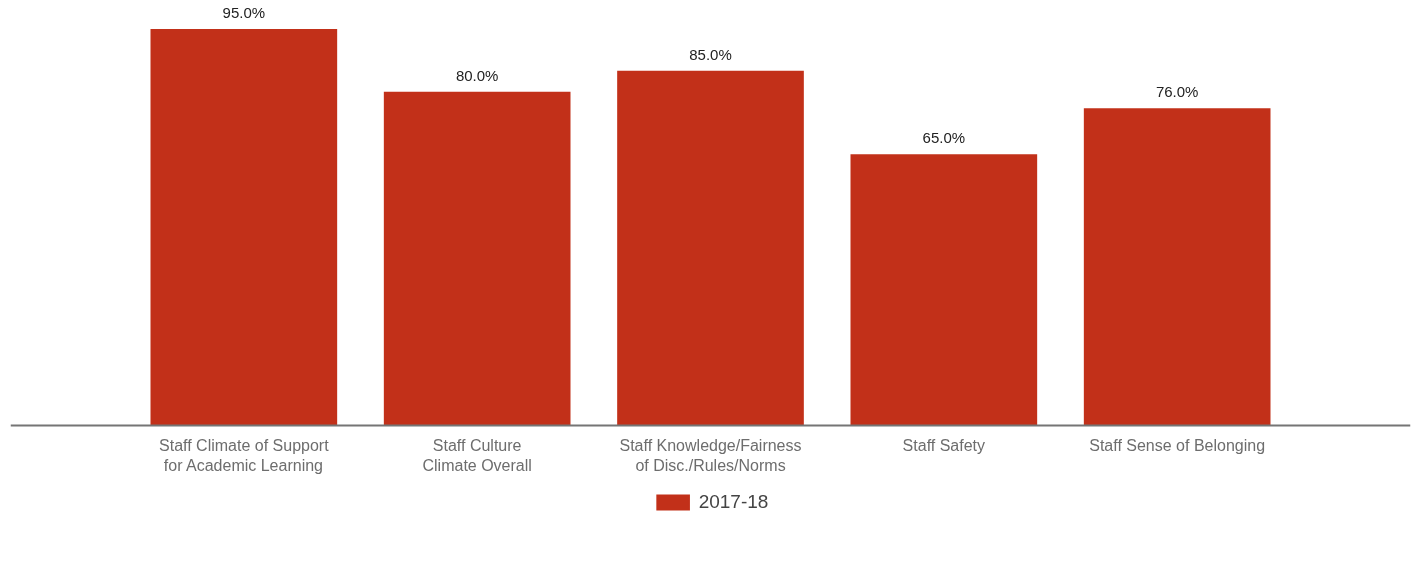 This screenshot has width=1423, height=571. Describe the element at coordinates (1177, 92) in the screenshot. I see `data-label: 76.0%` at that location.